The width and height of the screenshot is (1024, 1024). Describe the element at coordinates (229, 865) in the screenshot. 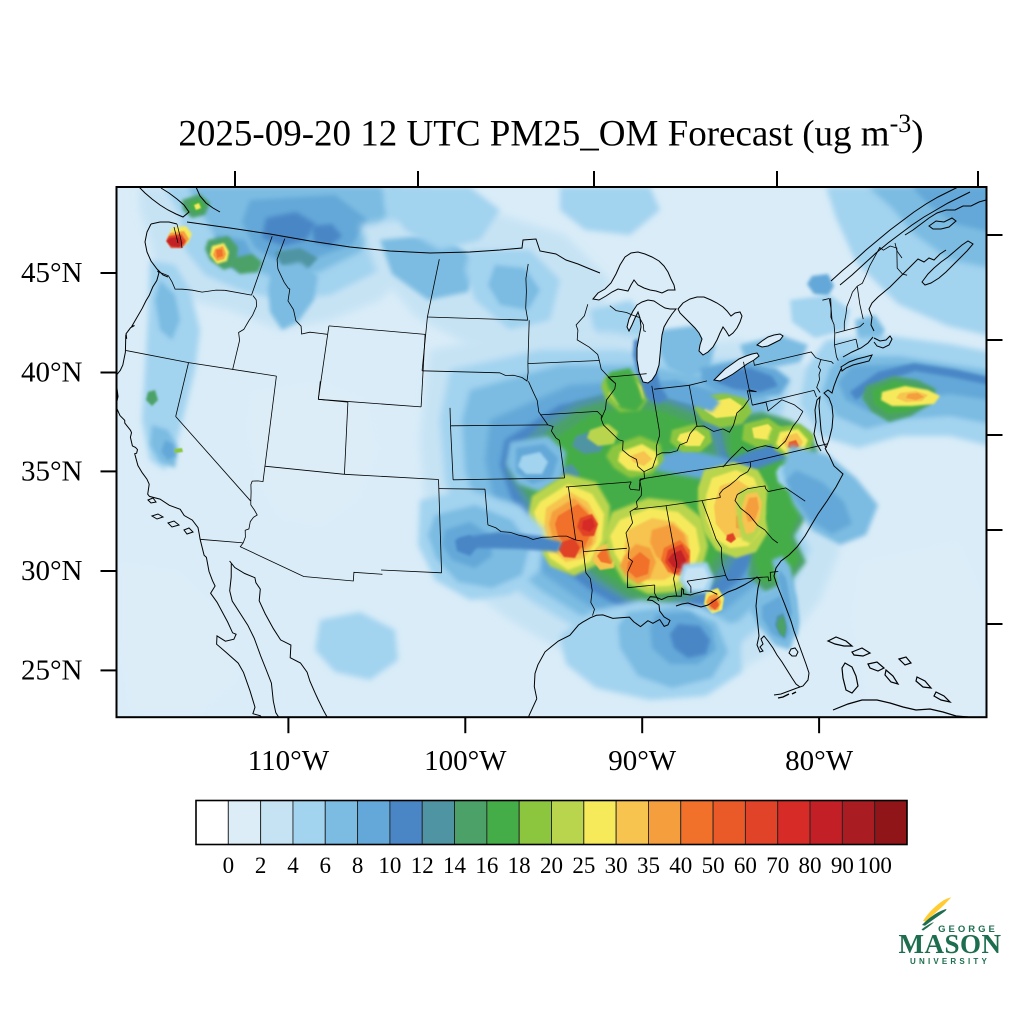

I see `svg-text: 0` at that location.